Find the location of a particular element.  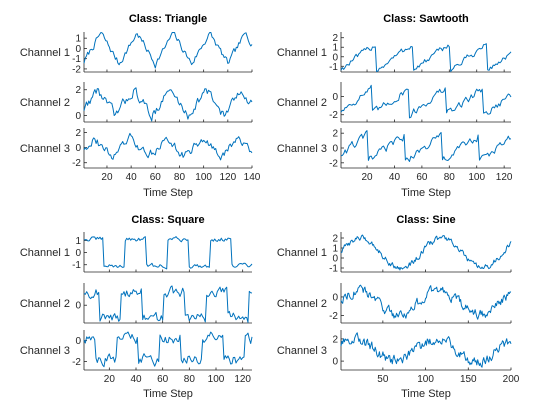

channel-axes: 0 Channel 2 is located at coordinates (136, 303).